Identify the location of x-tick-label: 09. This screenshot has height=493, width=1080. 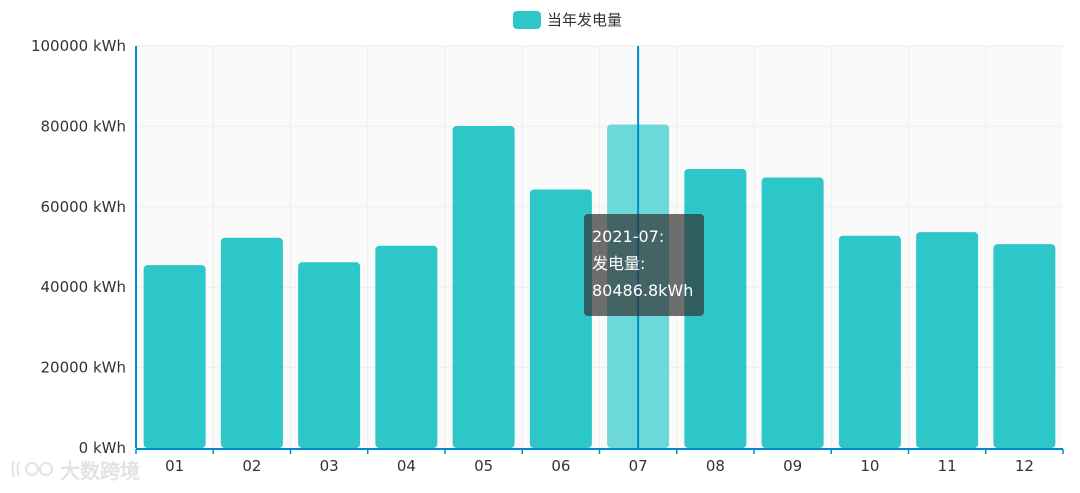
(792, 466).